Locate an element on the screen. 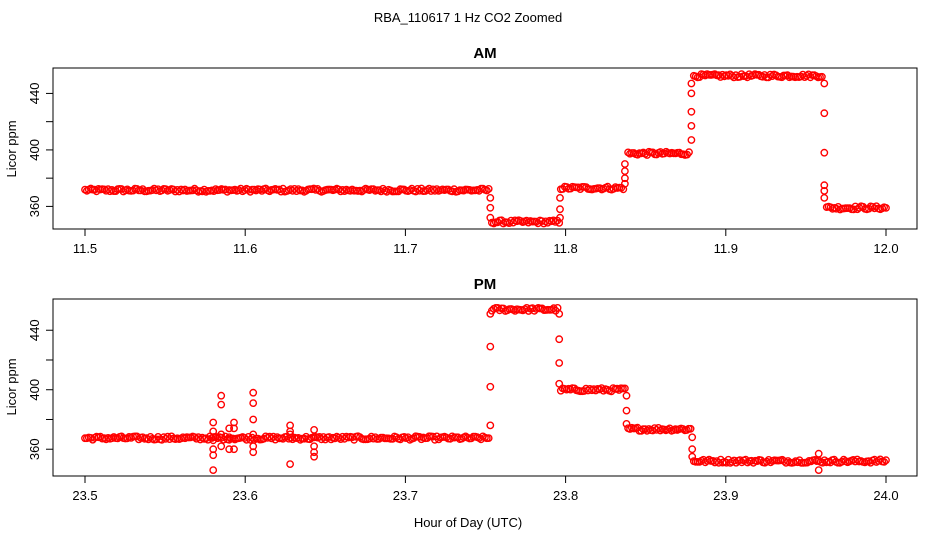 This screenshot has width=936, height=540. x-tick-label: 11.7 is located at coordinates (405, 248).